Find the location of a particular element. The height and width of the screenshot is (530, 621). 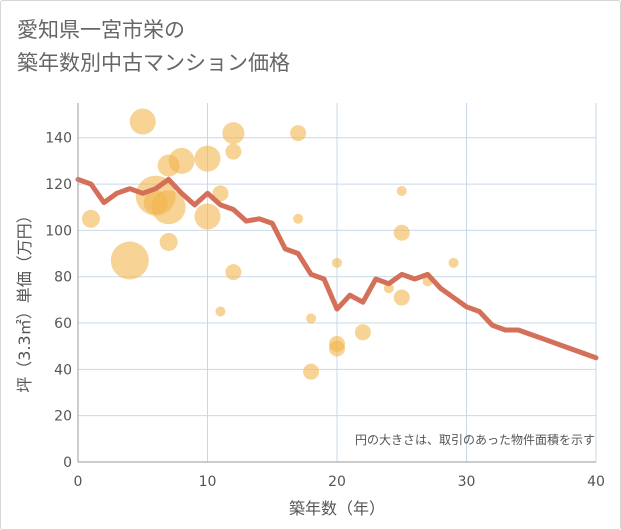

y-tick-label: 120 is located at coordinates (58, 185).